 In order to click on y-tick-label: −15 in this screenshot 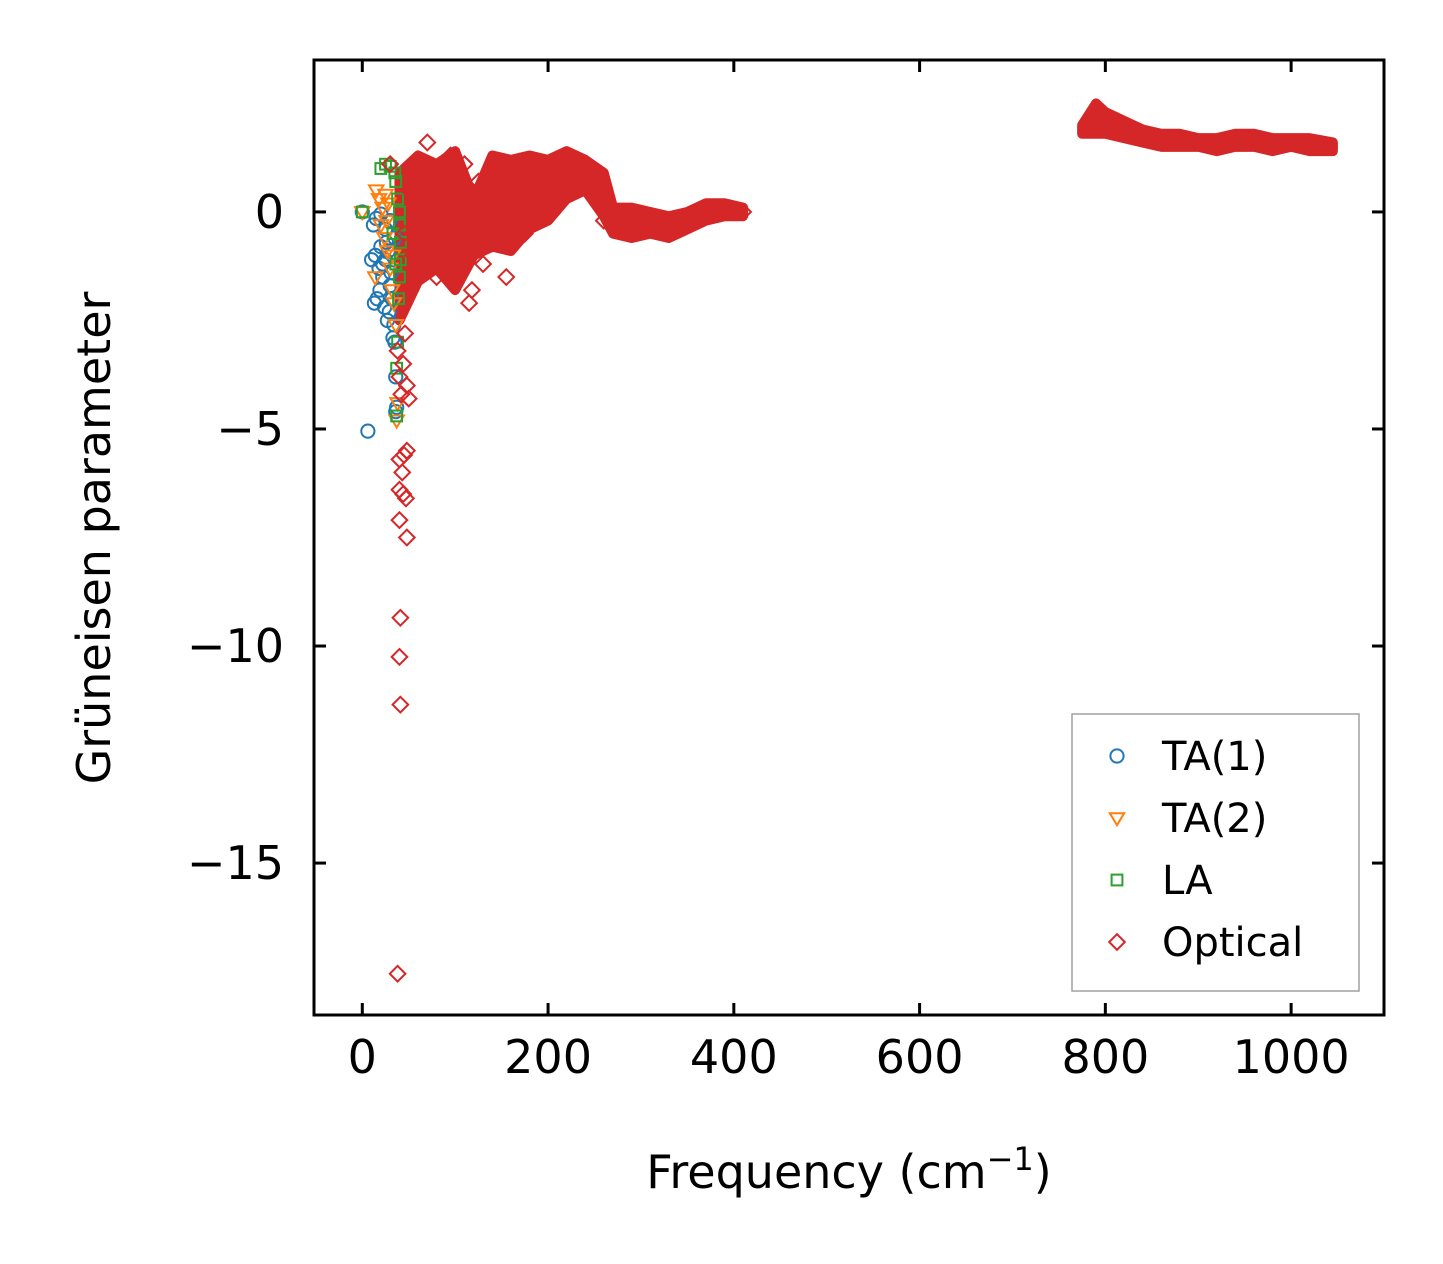, I will do `click(235, 863)`.